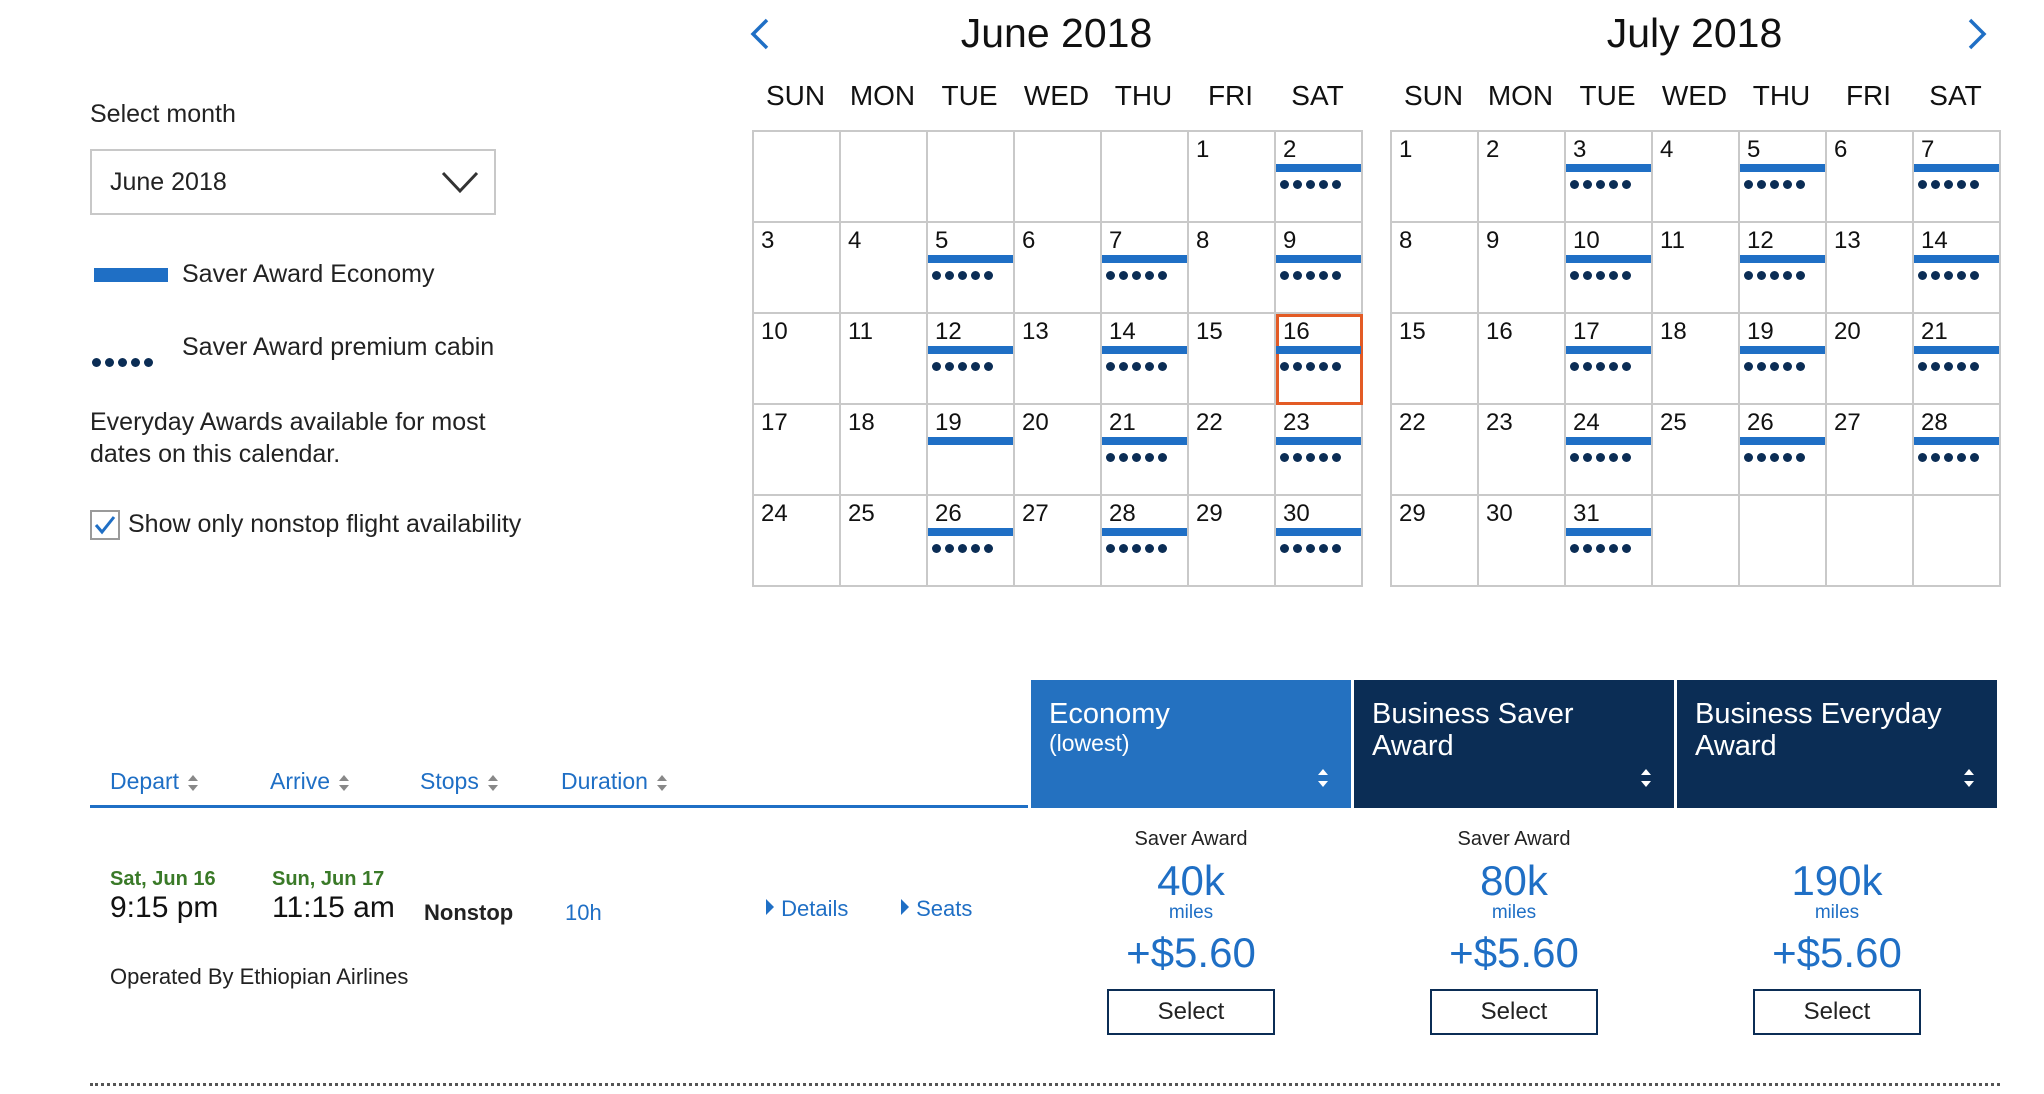 This screenshot has height=1094, width=2044. Describe the element at coordinates (1514, 912) in the screenshot. I see `fare-miles-unit: miles` at that location.